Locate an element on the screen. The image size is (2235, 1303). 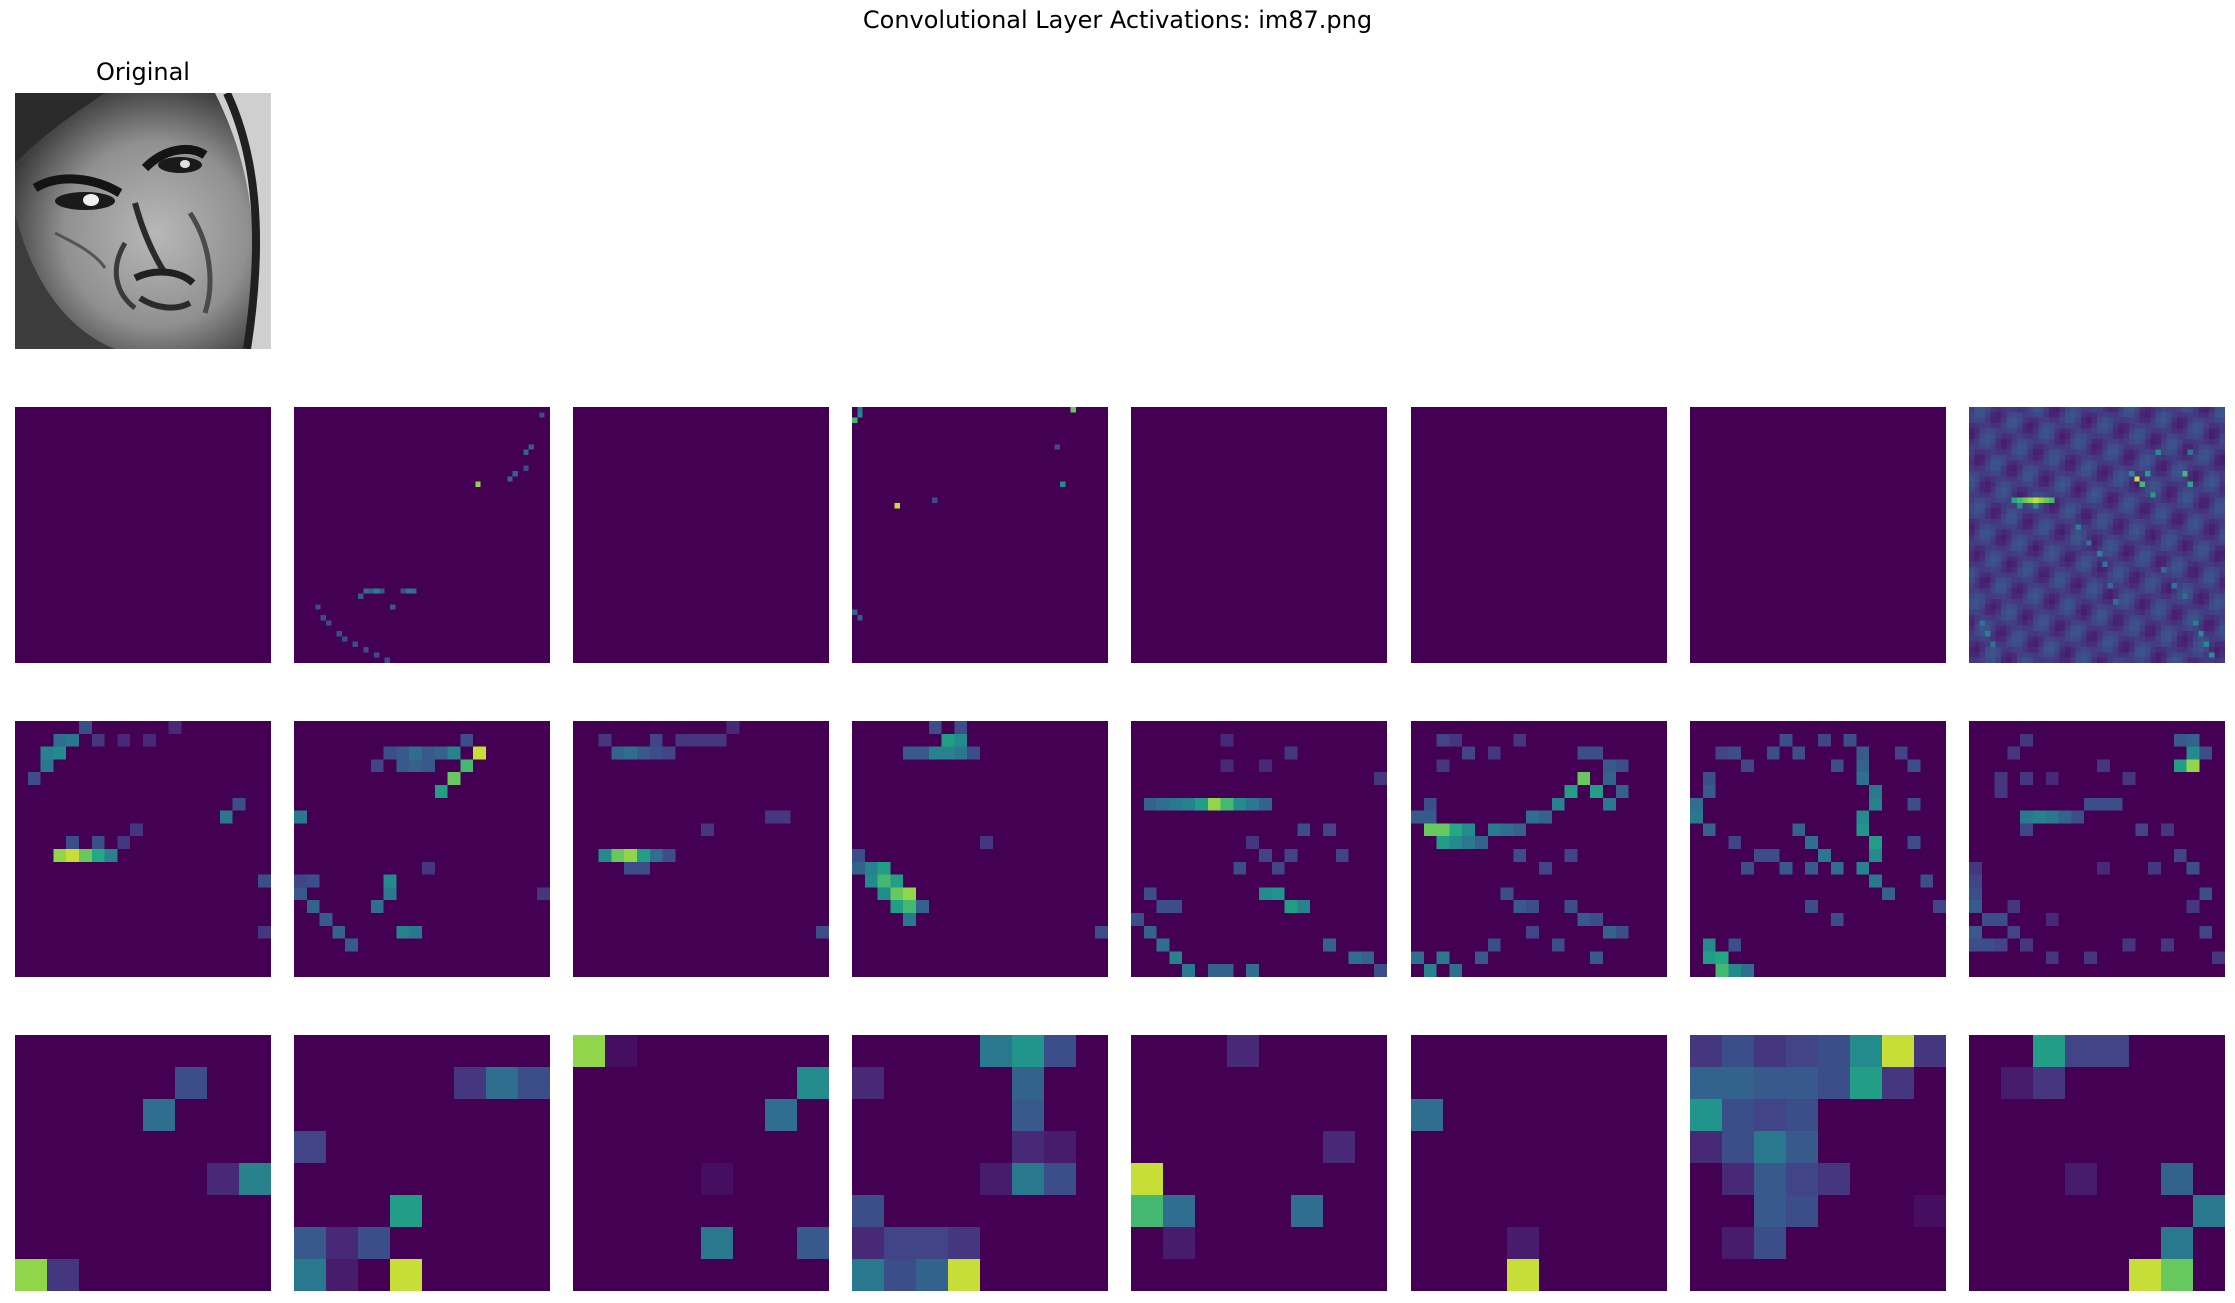
activation-map-layer1-filter8 is located at coordinates (2097, 535).